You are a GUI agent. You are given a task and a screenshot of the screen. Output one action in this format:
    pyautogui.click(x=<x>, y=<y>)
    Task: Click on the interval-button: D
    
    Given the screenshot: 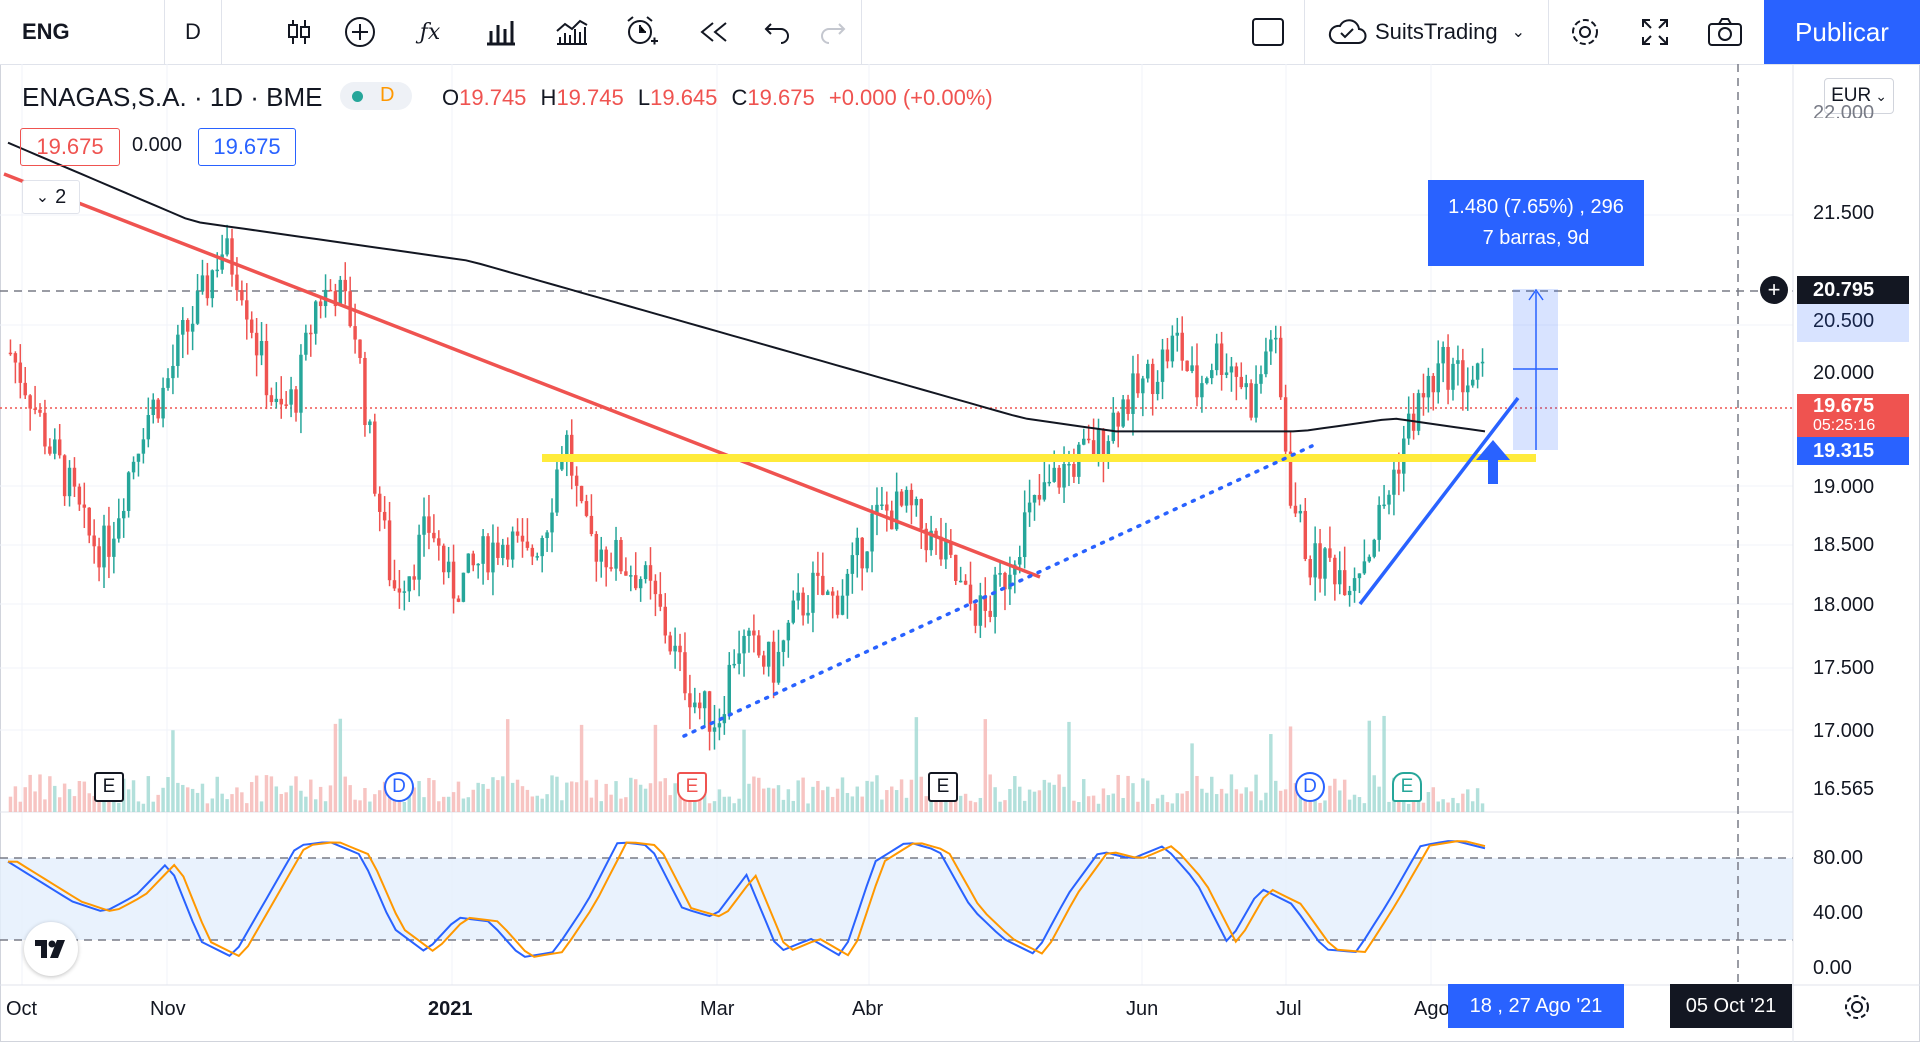 What is the action you would take?
    pyautogui.click(x=193, y=32)
    